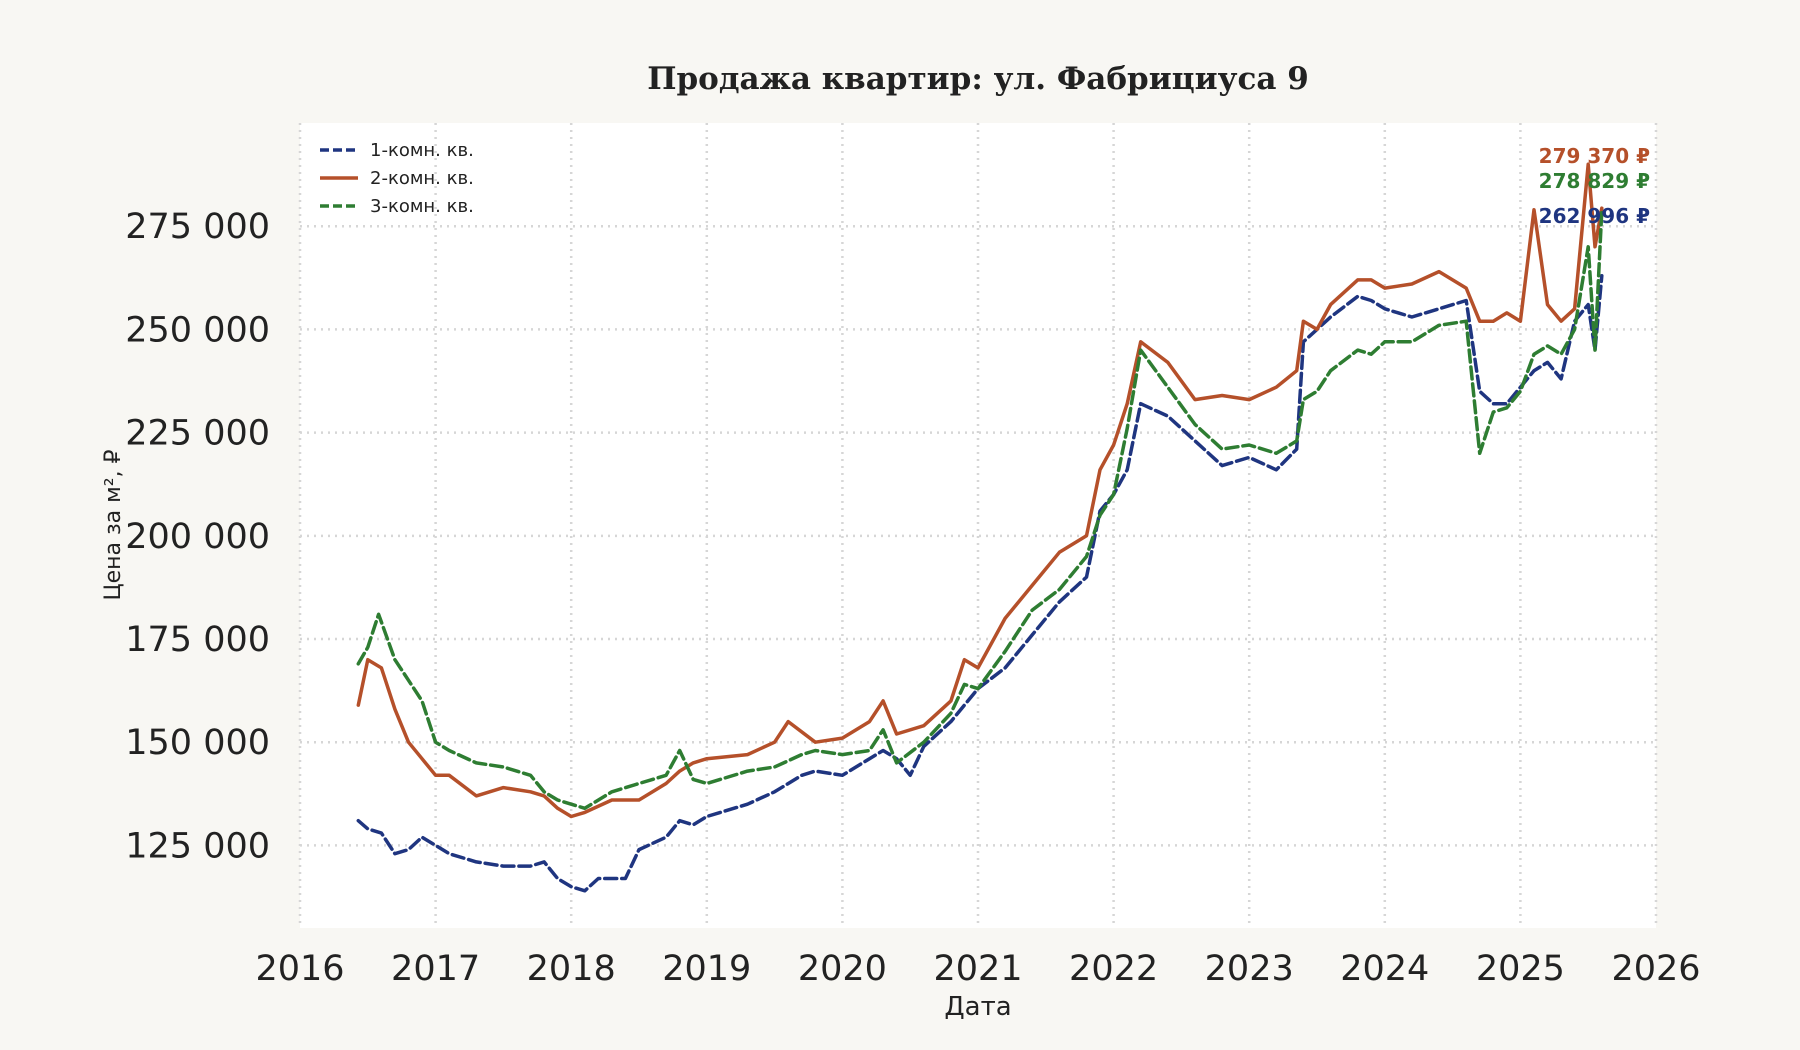 The image size is (1800, 1050). I want to click on end-label-2: 279 370 ₽, so click(1594, 156).